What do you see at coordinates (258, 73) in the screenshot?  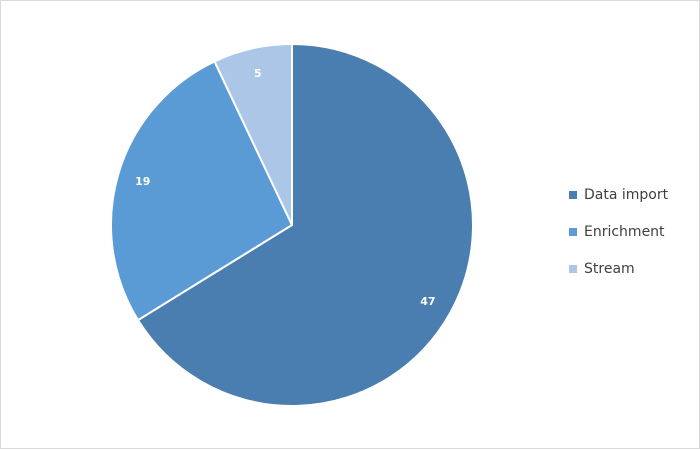 I see `data-label: 5` at bounding box center [258, 73].